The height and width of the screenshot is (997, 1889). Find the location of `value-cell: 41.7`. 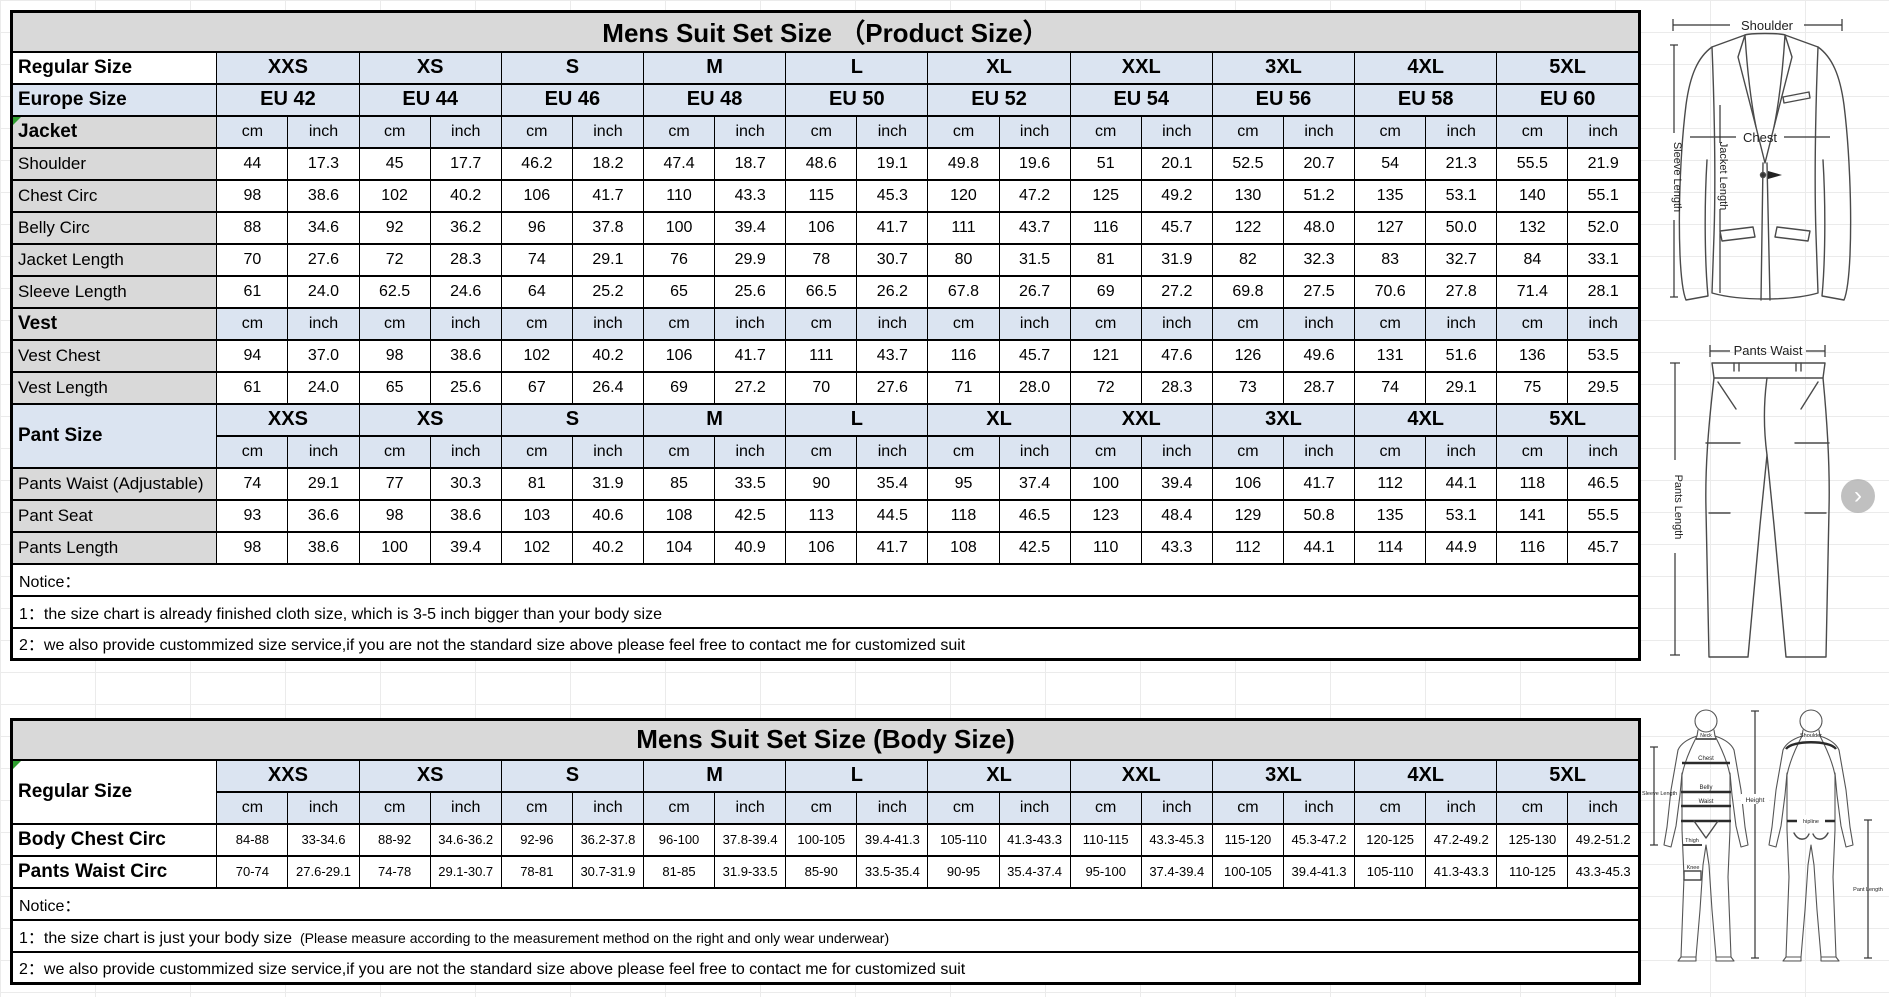

value-cell: 41.7 is located at coordinates (607, 195).